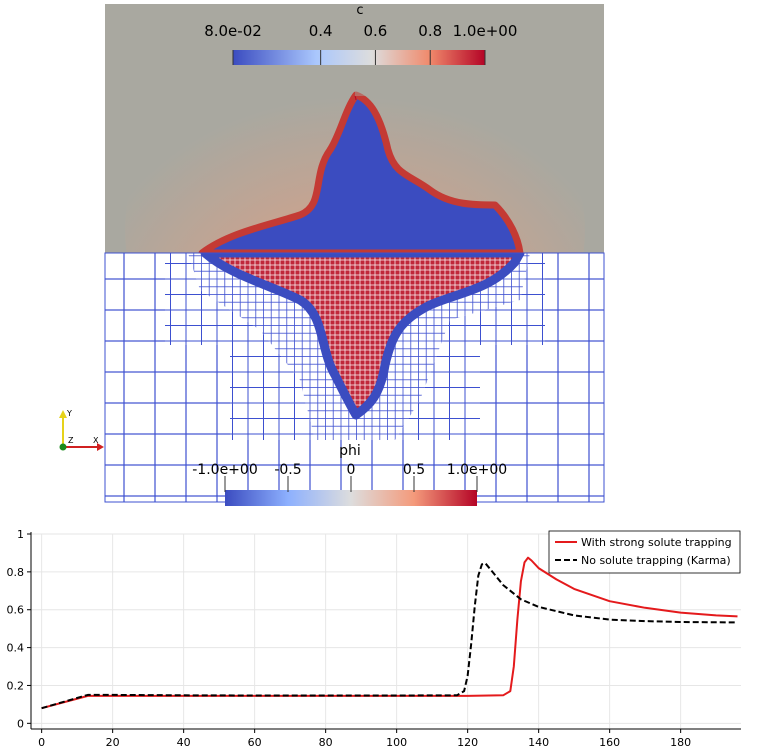 This screenshot has height=755, width=761. What do you see at coordinates (16, 572) in the screenshot?
I see `y-tick-label: 0.8` at bounding box center [16, 572].